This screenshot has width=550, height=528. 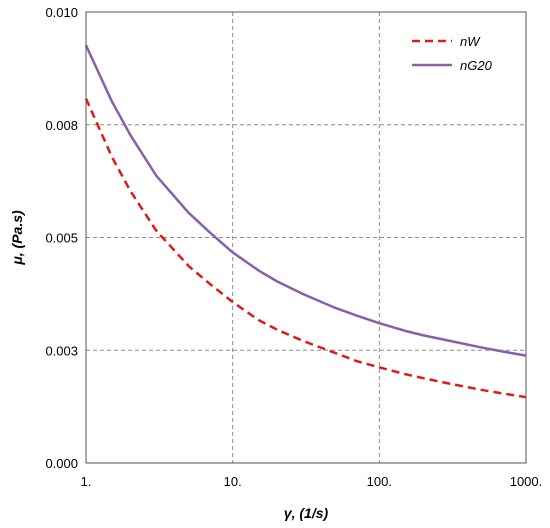 What do you see at coordinates (61, 12) in the screenshot?
I see `y-tick-label-4: 0.010` at bounding box center [61, 12].